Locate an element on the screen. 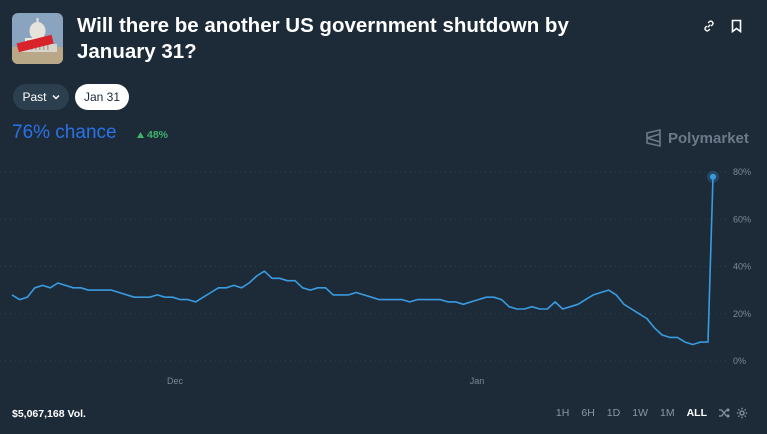 The height and width of the screenshot is (434, 767). capitol-closed-image is located at coordinates (37, 38).